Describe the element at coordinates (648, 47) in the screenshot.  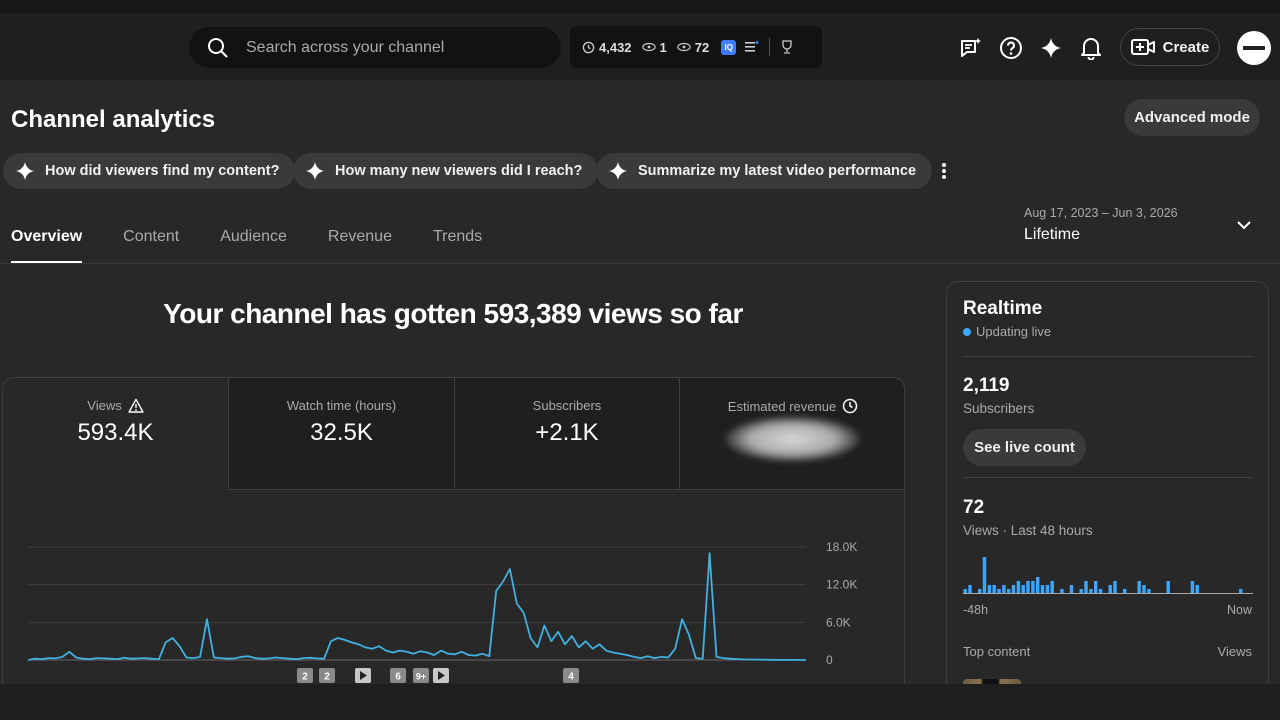
I see `eye-icon` at that location.